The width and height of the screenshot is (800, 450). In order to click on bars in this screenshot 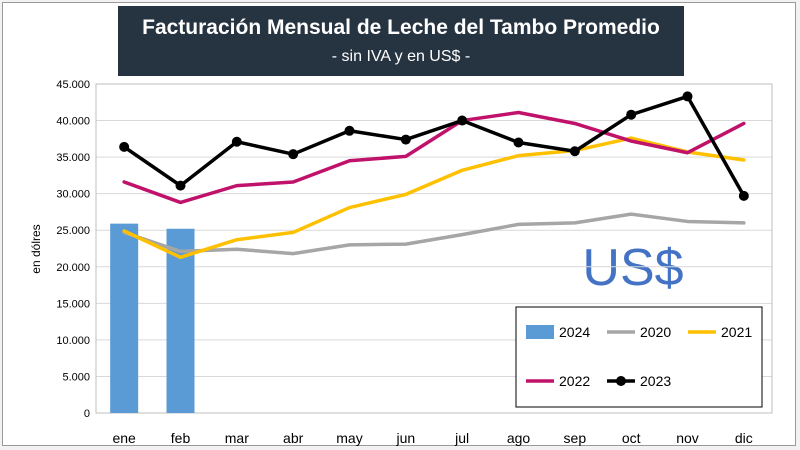, I will do `click(152, 318)`.